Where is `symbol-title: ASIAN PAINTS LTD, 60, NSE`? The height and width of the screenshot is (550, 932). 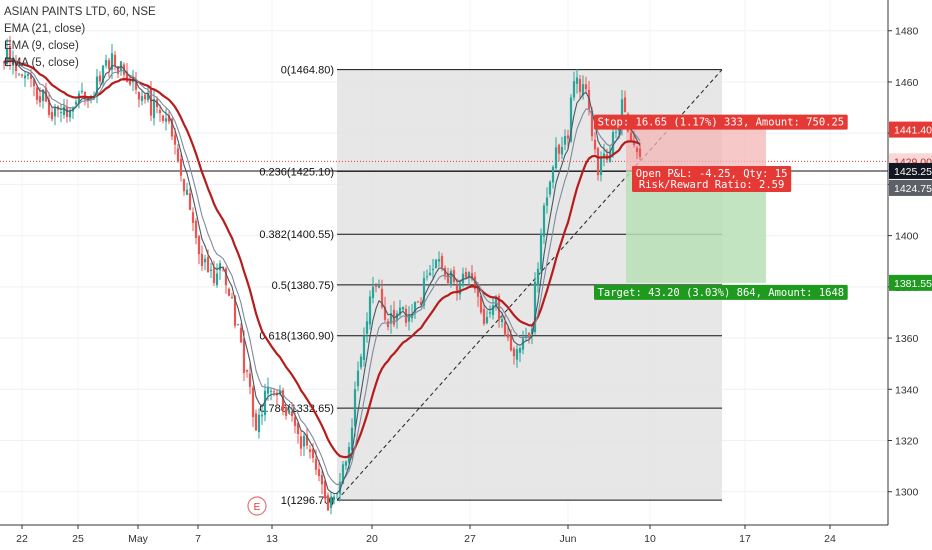 symbol-title: ASIAN PAINTS LTD, 60, NSE is located at coordinates (80, 12).